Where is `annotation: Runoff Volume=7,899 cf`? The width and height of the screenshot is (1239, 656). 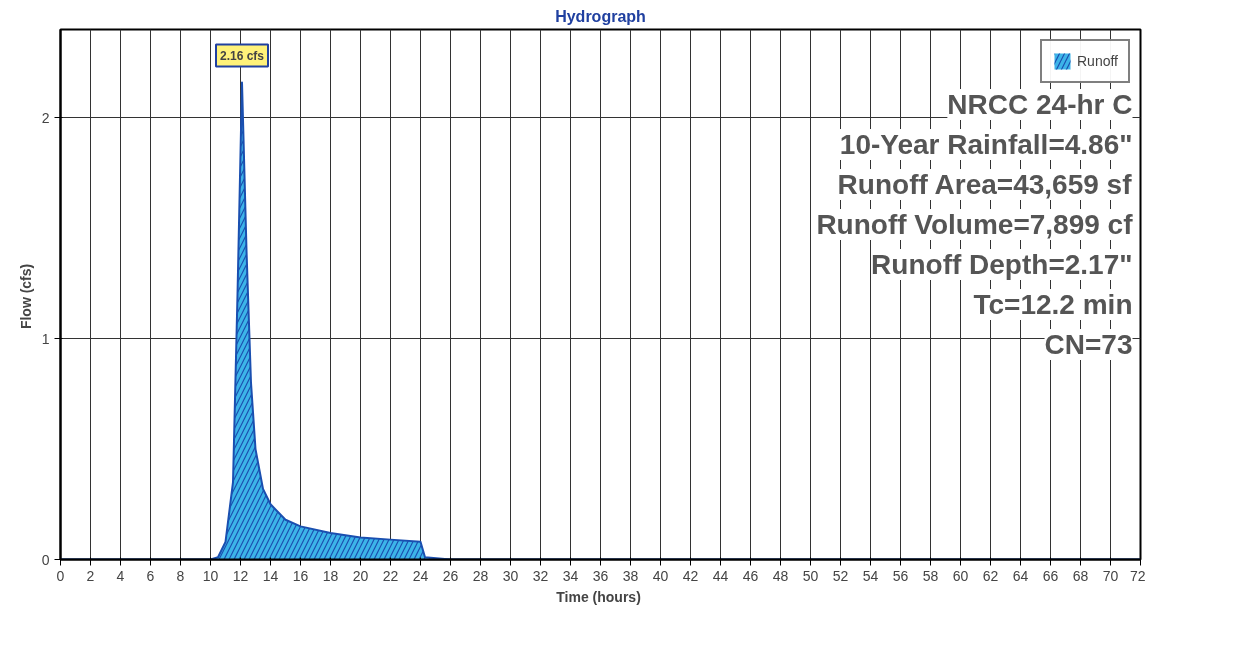 annotation: Runoff Volume=7,899 cf is located at coordinates (975, 224).